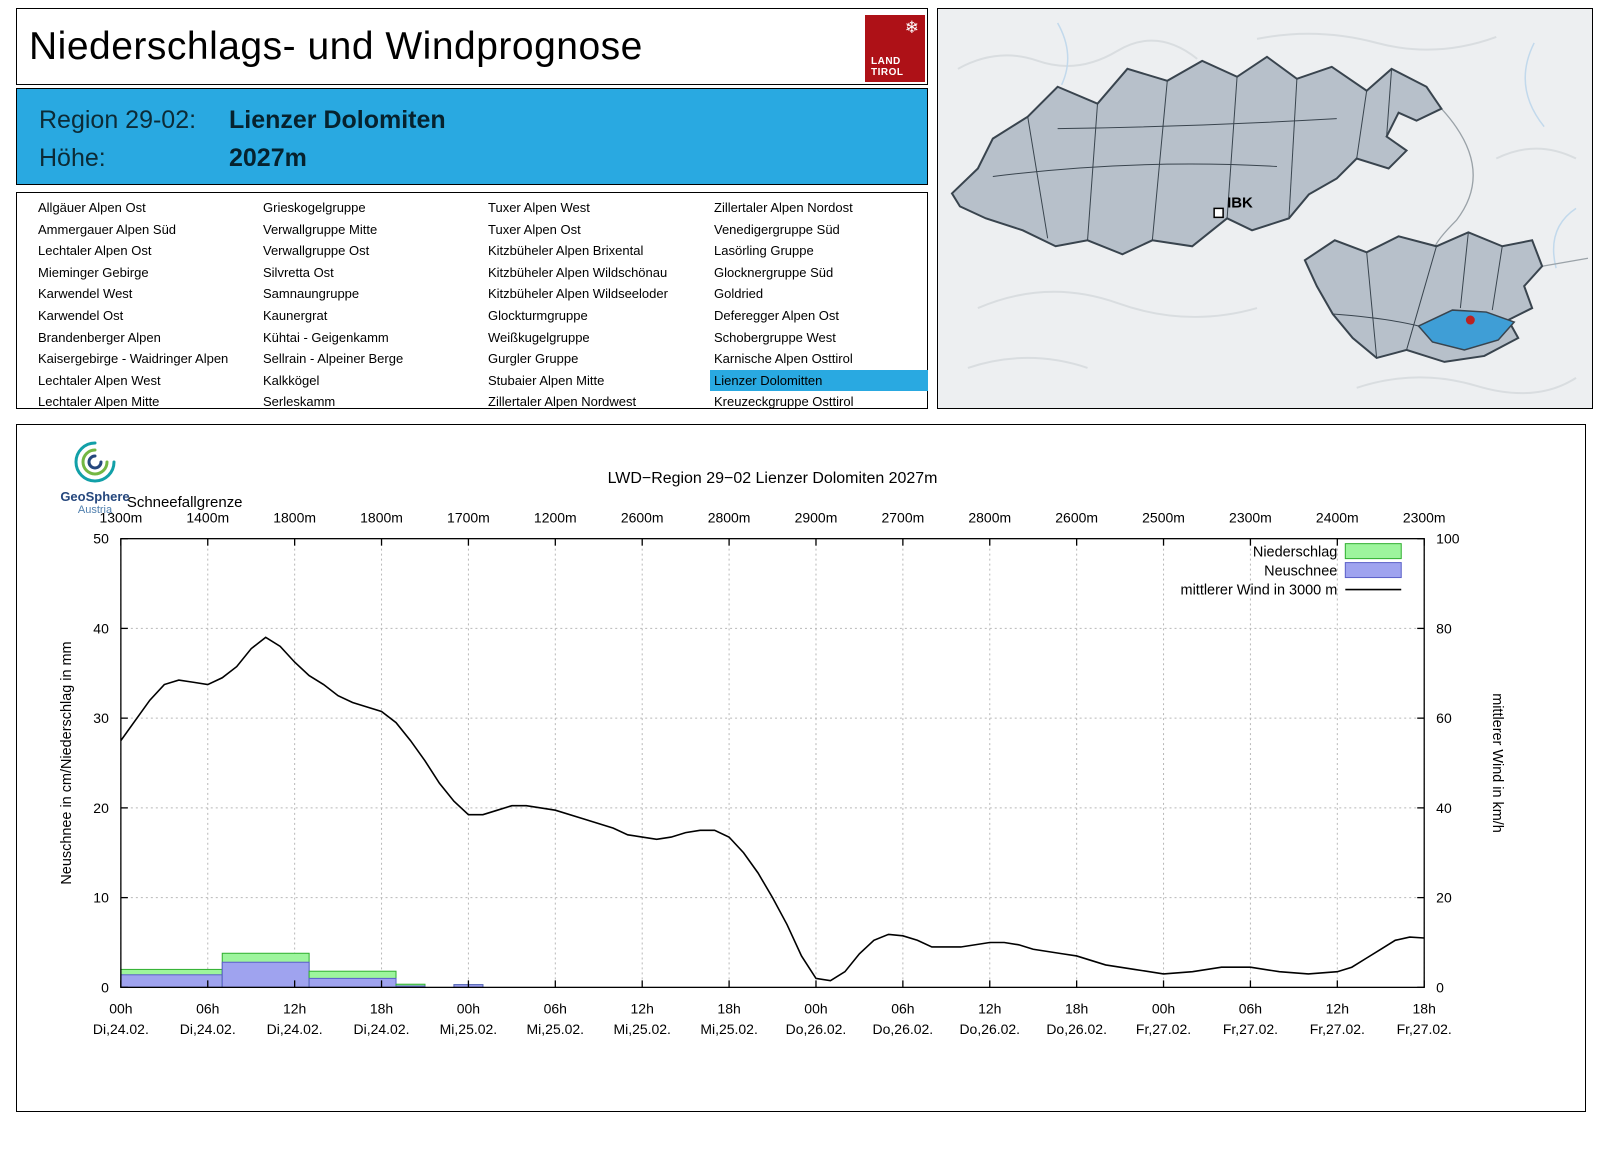 The image size is (1600, 1153). What do you see at coordinates (1250, 518) in the screenshot?
I see `svg-text: 2300m` at bounding box center [1250, 518].